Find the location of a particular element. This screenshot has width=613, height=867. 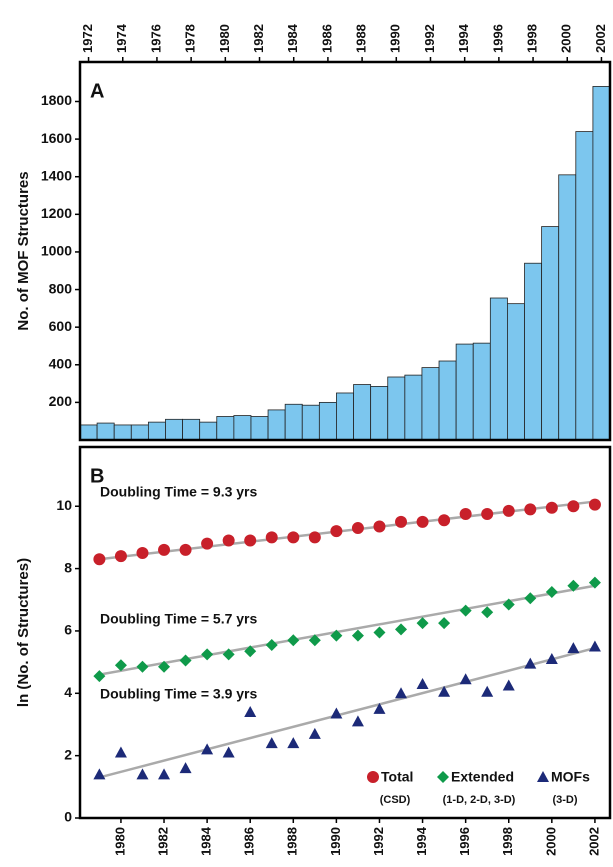

y-tick-label: 800 is located at coordinates (61, 288).